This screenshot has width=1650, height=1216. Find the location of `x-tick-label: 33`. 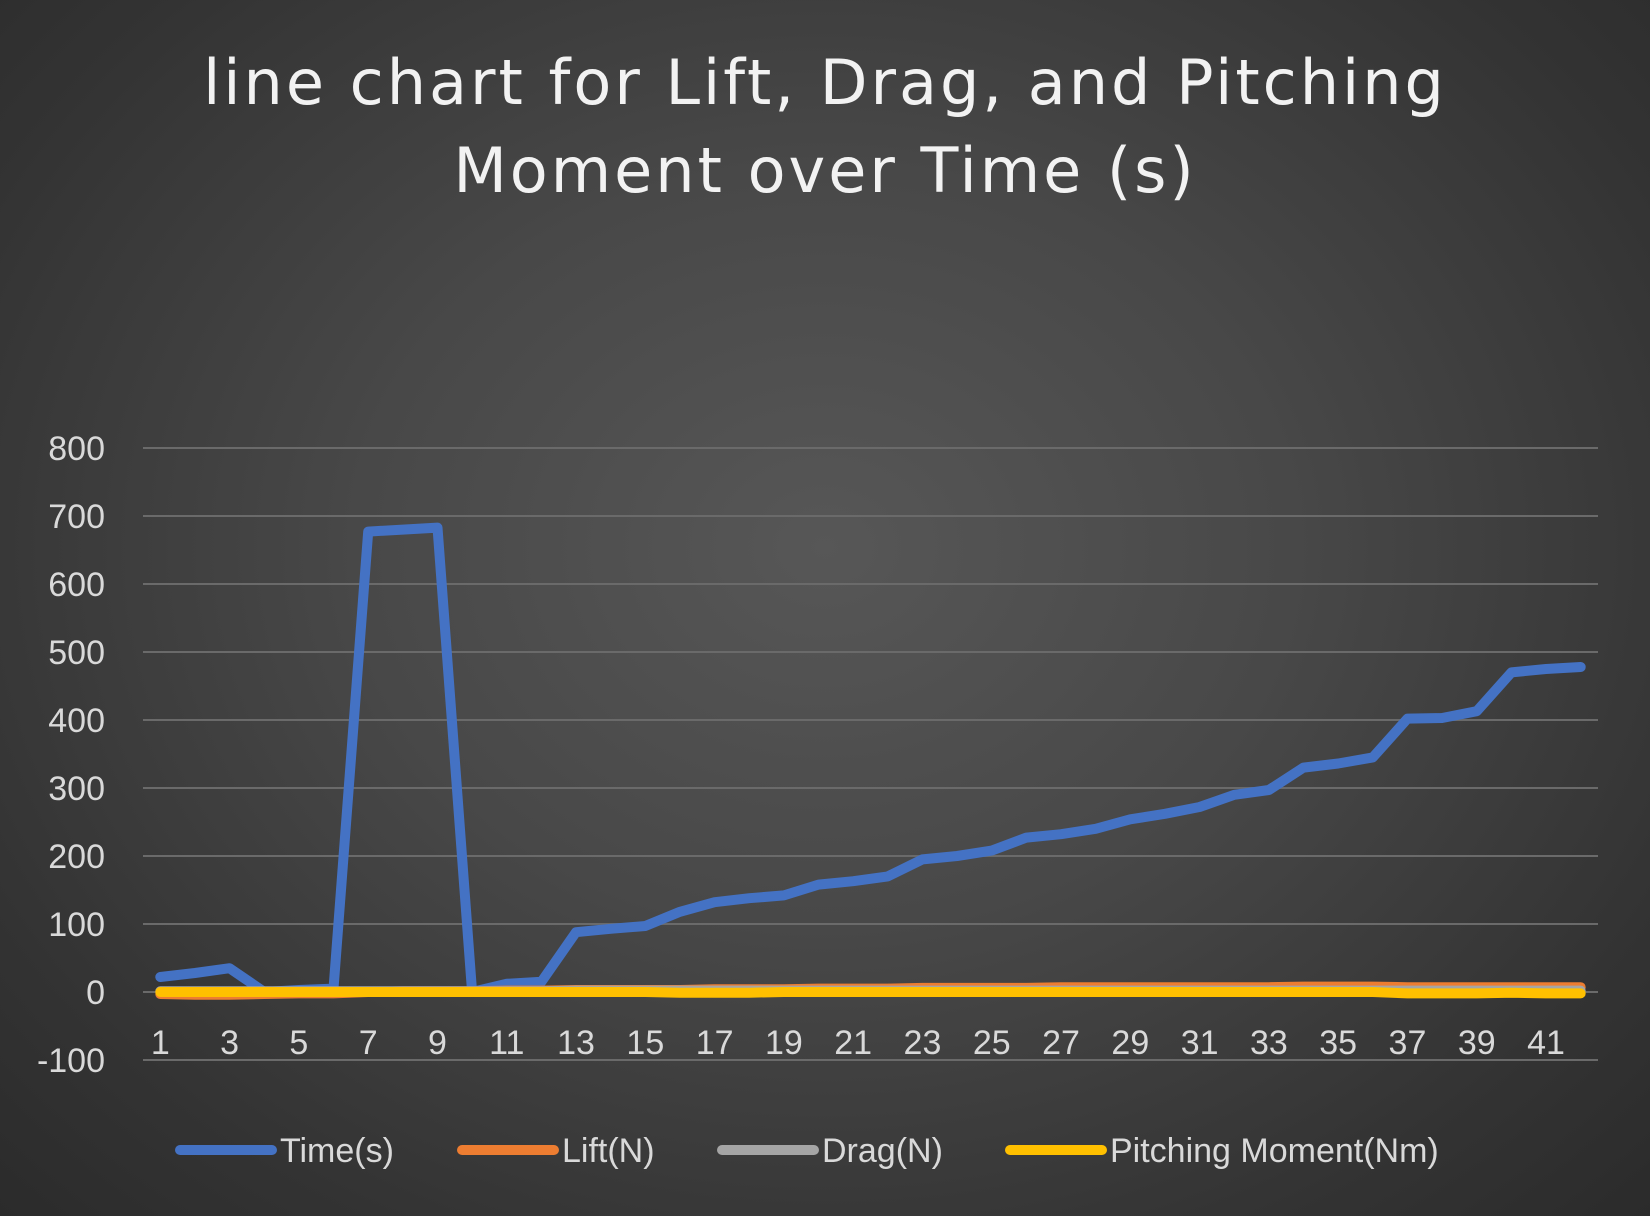

x-tick-label: 33 is located at coordinates (1269, 1043).